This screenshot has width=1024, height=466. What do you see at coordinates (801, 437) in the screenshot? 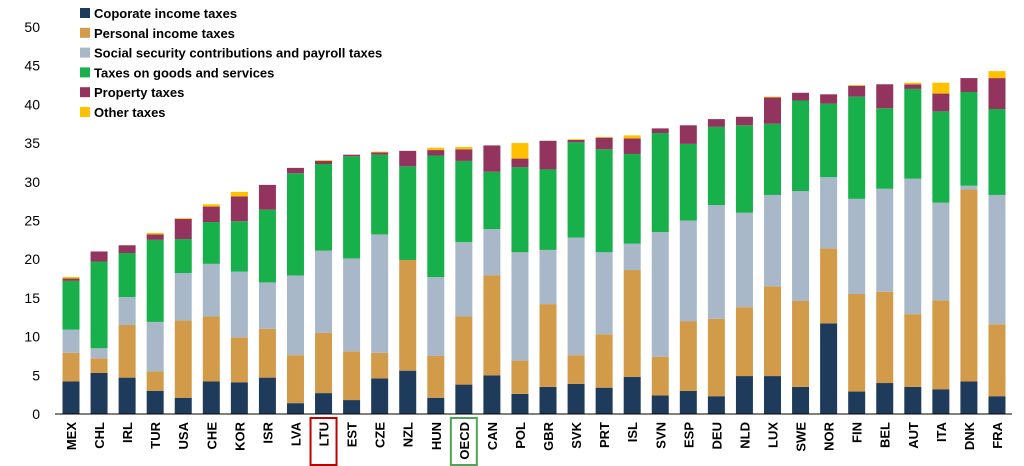
I see `x-tick-label: SWE` at bounding box center [801, 437].